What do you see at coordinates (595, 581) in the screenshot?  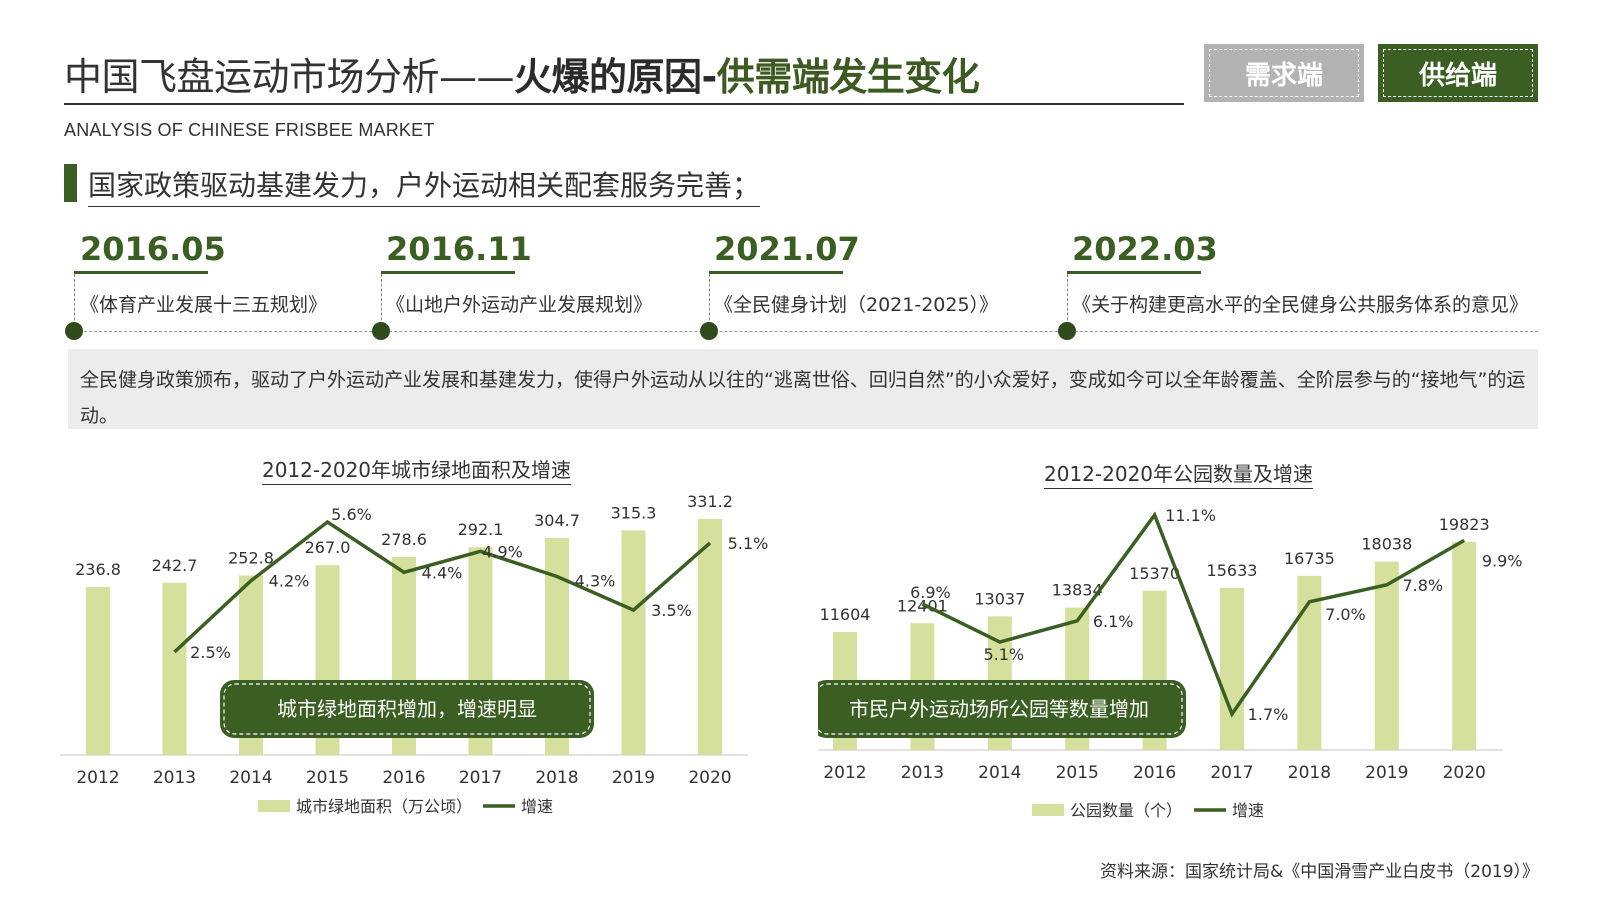 I see `growth-point-label: 4.3%` at bounding box center [595, 581].